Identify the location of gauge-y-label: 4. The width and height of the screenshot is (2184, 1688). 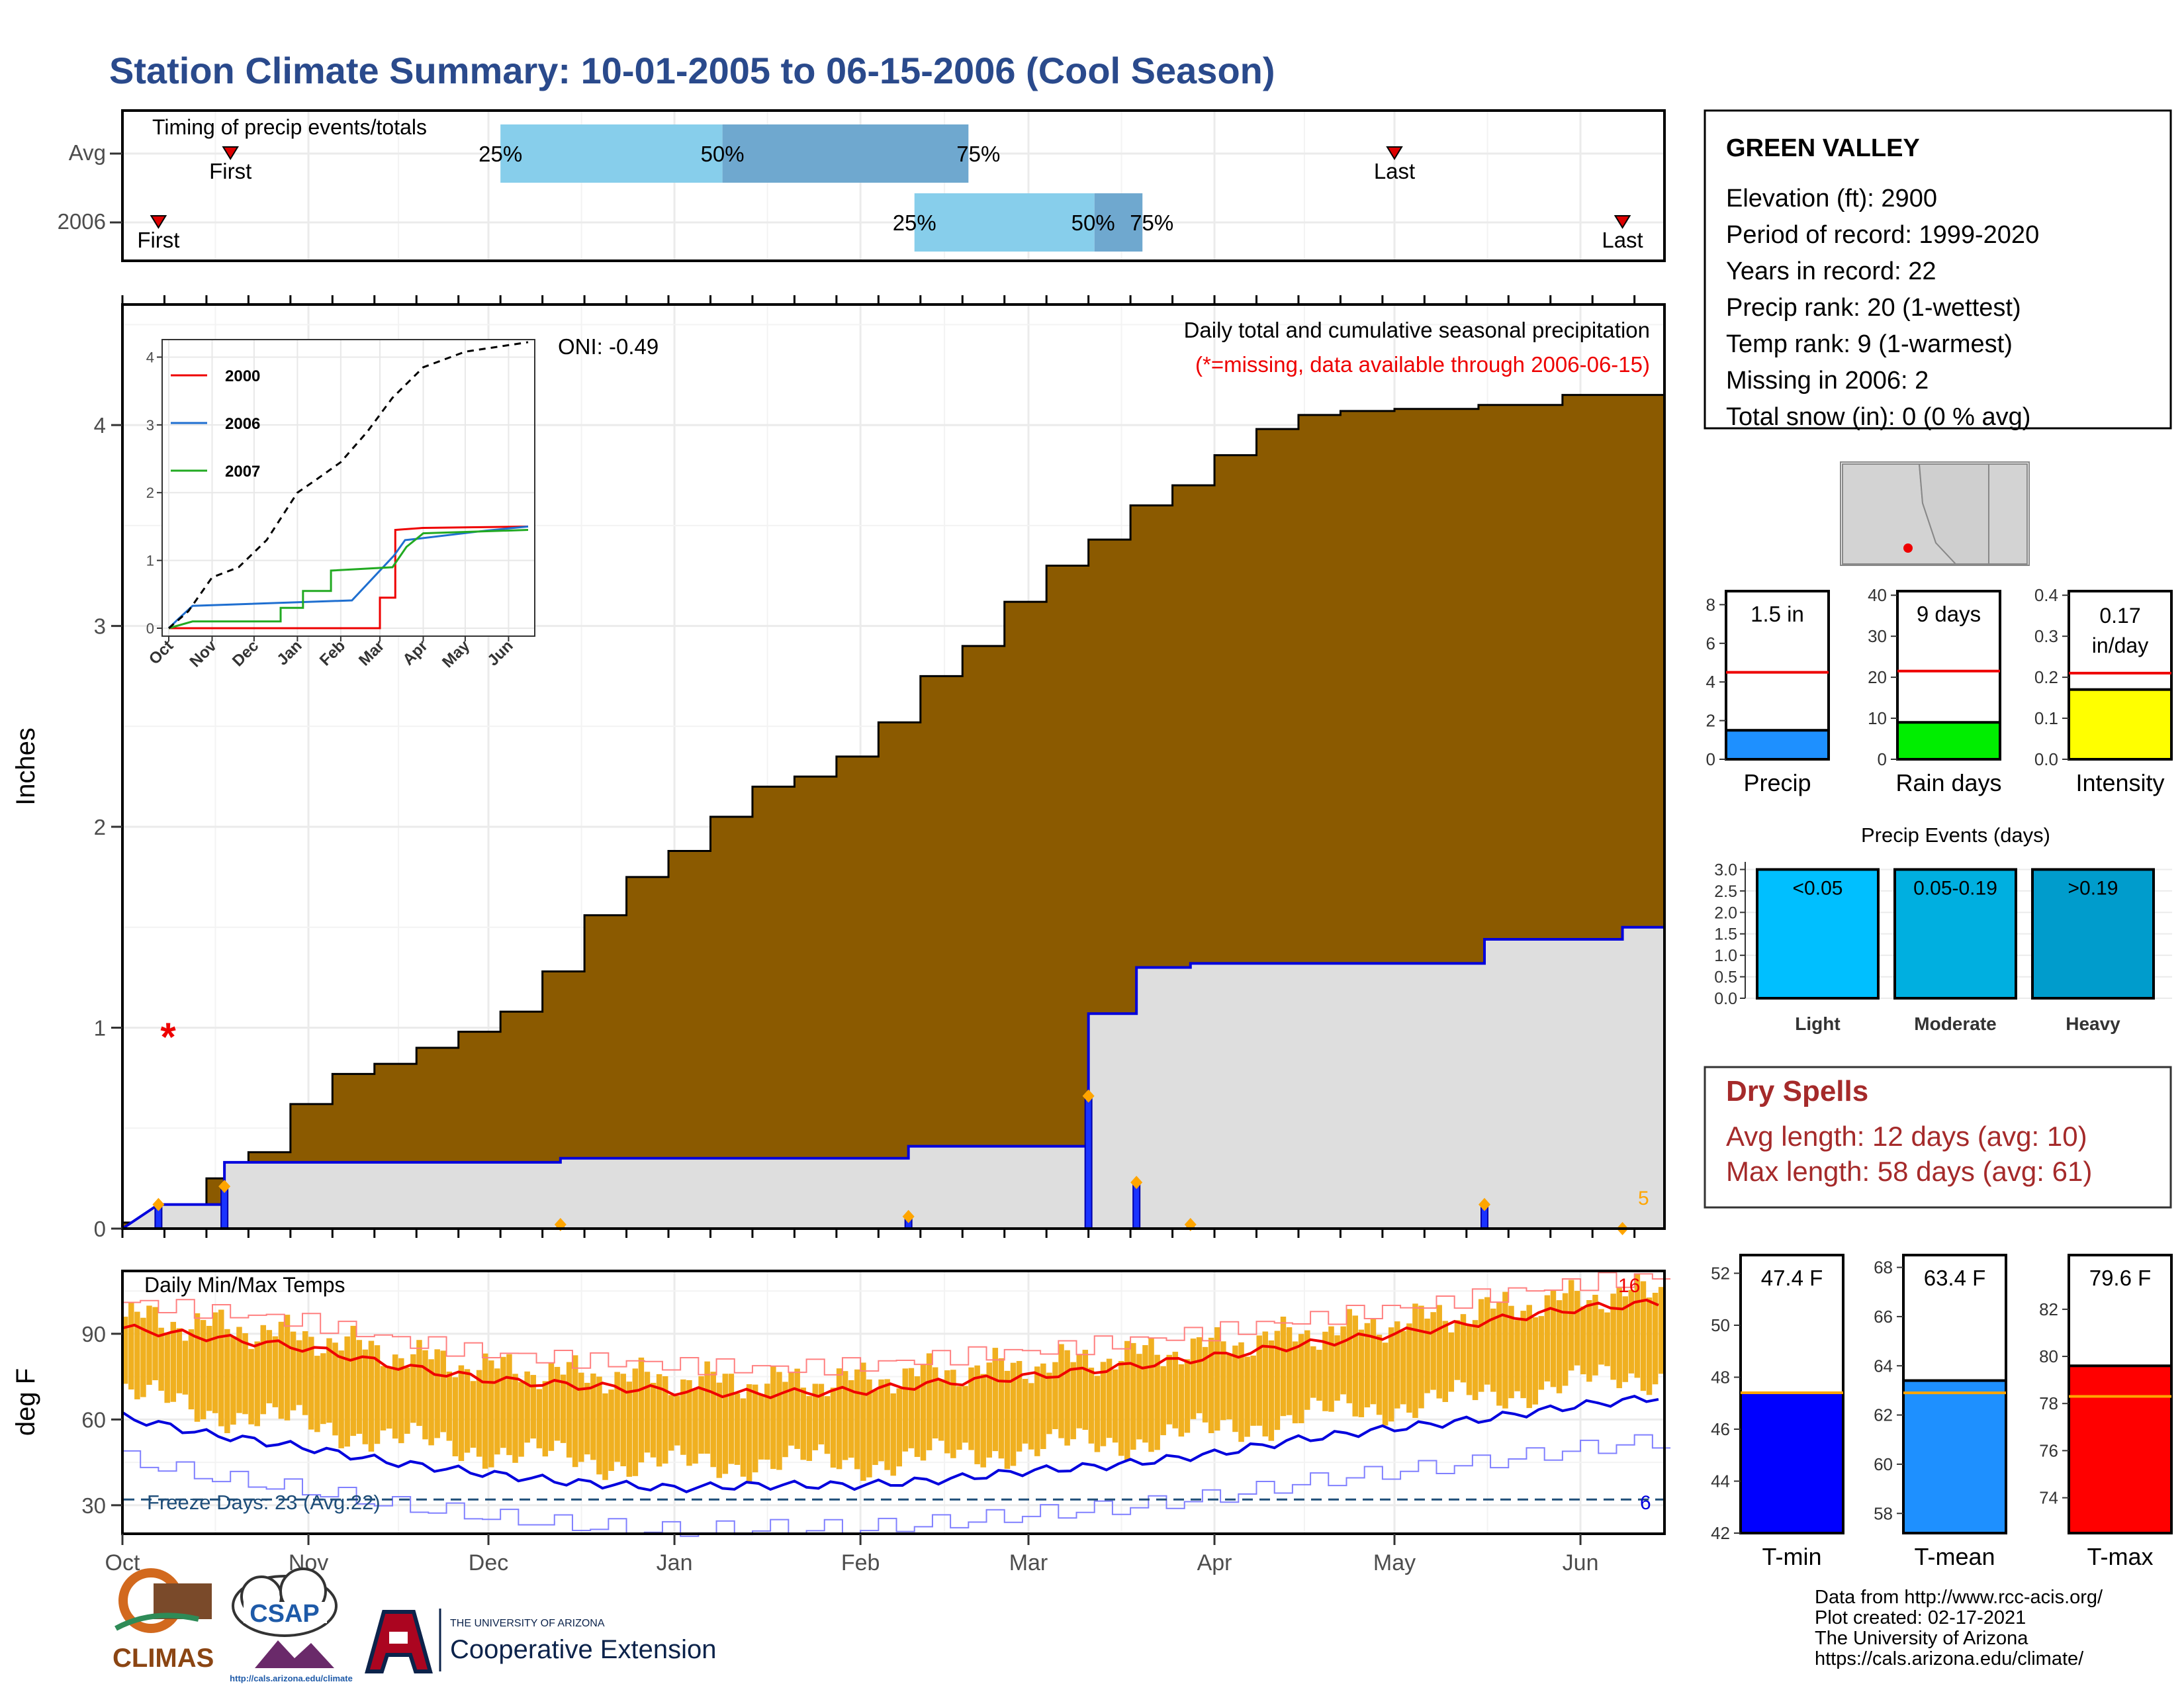
(1710, 682).